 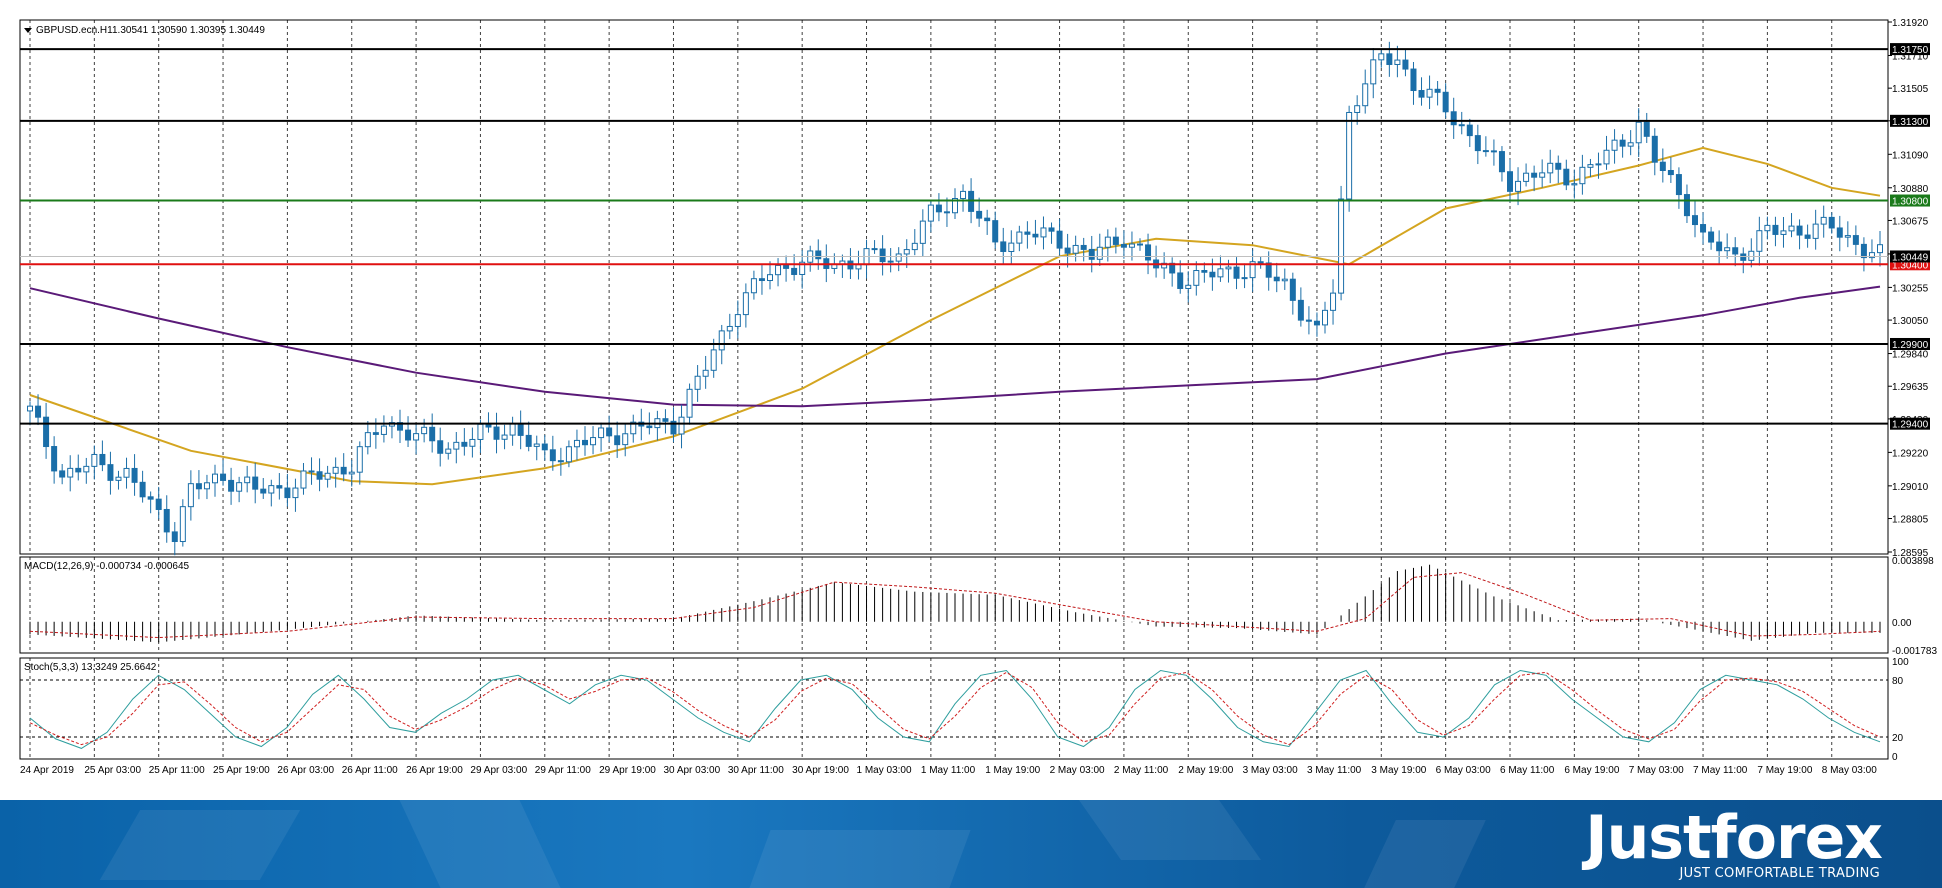 I want to click on macd-axis-label: 0.003898, so click(x=1913, y=561).